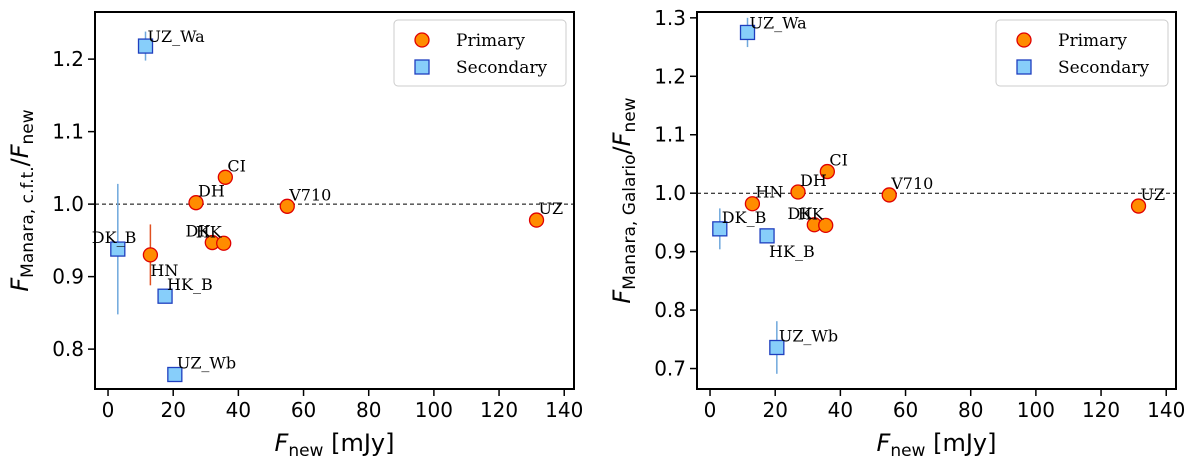 The image size is (1200, 468). What do you see at coordinates (670, 369) in the screenshot?
I see `y-tick-label: 0.7` at bounding box center [670, 369].